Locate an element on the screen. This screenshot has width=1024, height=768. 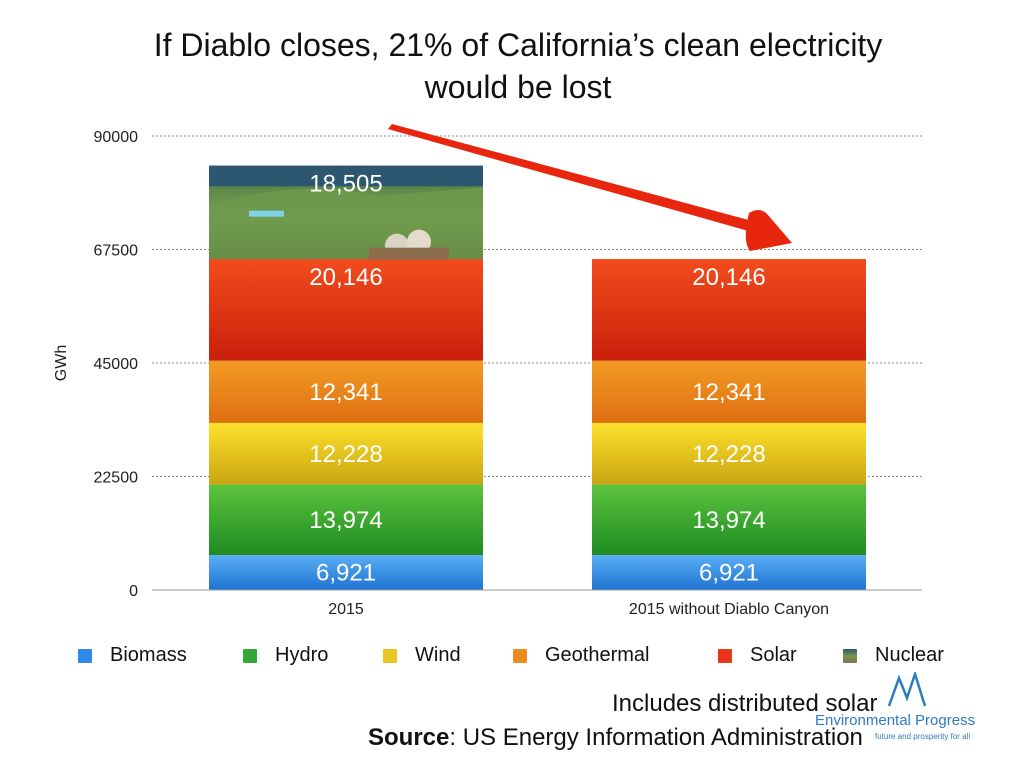
trend-arrow-head is located at coordinates (768, 230).